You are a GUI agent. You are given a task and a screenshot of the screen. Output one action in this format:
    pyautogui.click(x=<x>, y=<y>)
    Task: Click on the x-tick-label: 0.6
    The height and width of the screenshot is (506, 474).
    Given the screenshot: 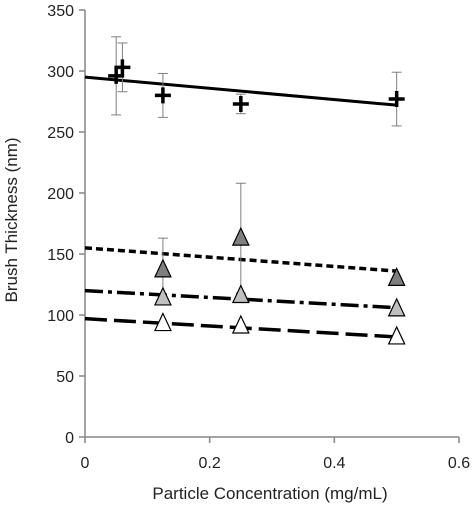 What is the action you would take?
    pyautogui.click(x=459, y=463)
    